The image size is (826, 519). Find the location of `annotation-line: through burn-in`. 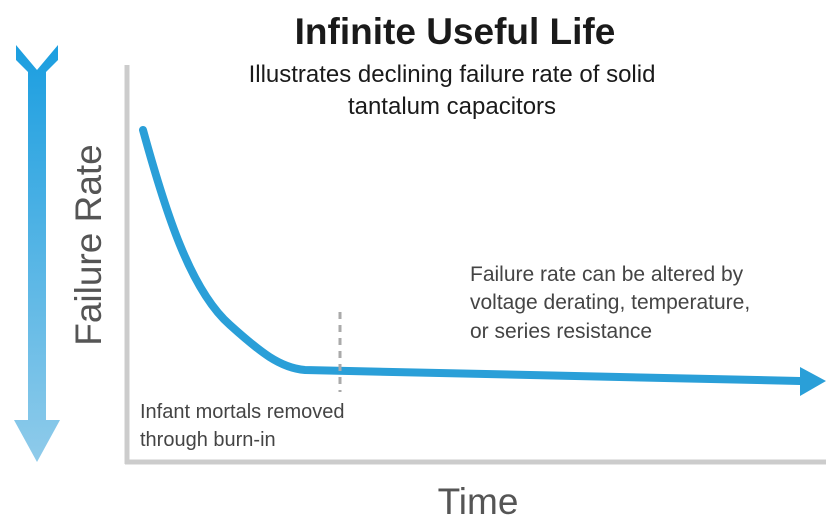

annotation-line: through burn-in is located at coordinates (208, 440).